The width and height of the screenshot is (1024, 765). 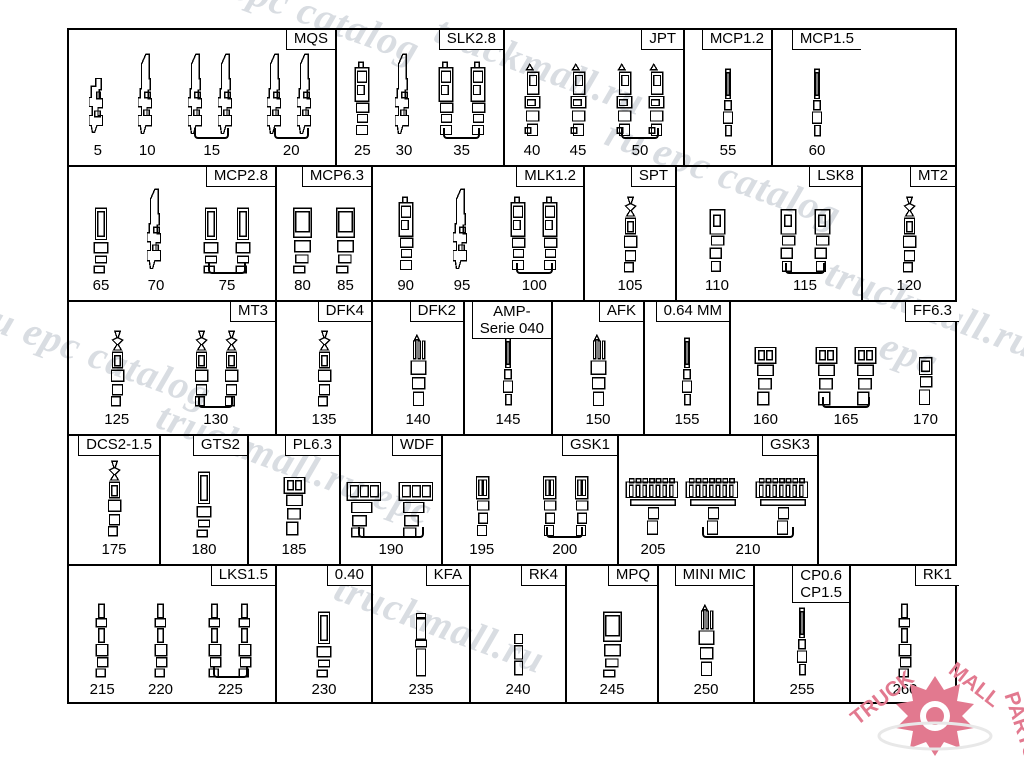 I want to click on terminal-item: 25, so click(x=362, y=96).